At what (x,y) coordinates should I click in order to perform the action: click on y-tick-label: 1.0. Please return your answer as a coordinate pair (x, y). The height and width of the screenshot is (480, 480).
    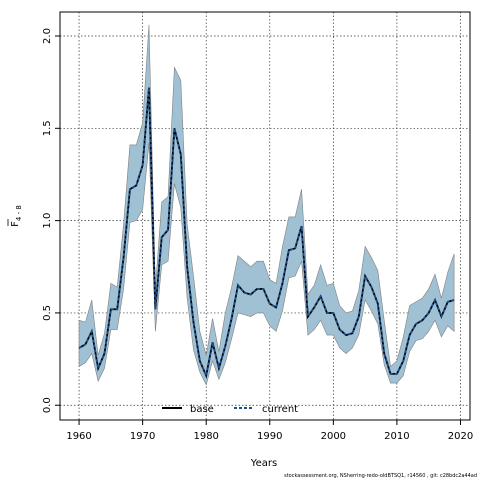
    Looking at the image, I should click on (47, 221).